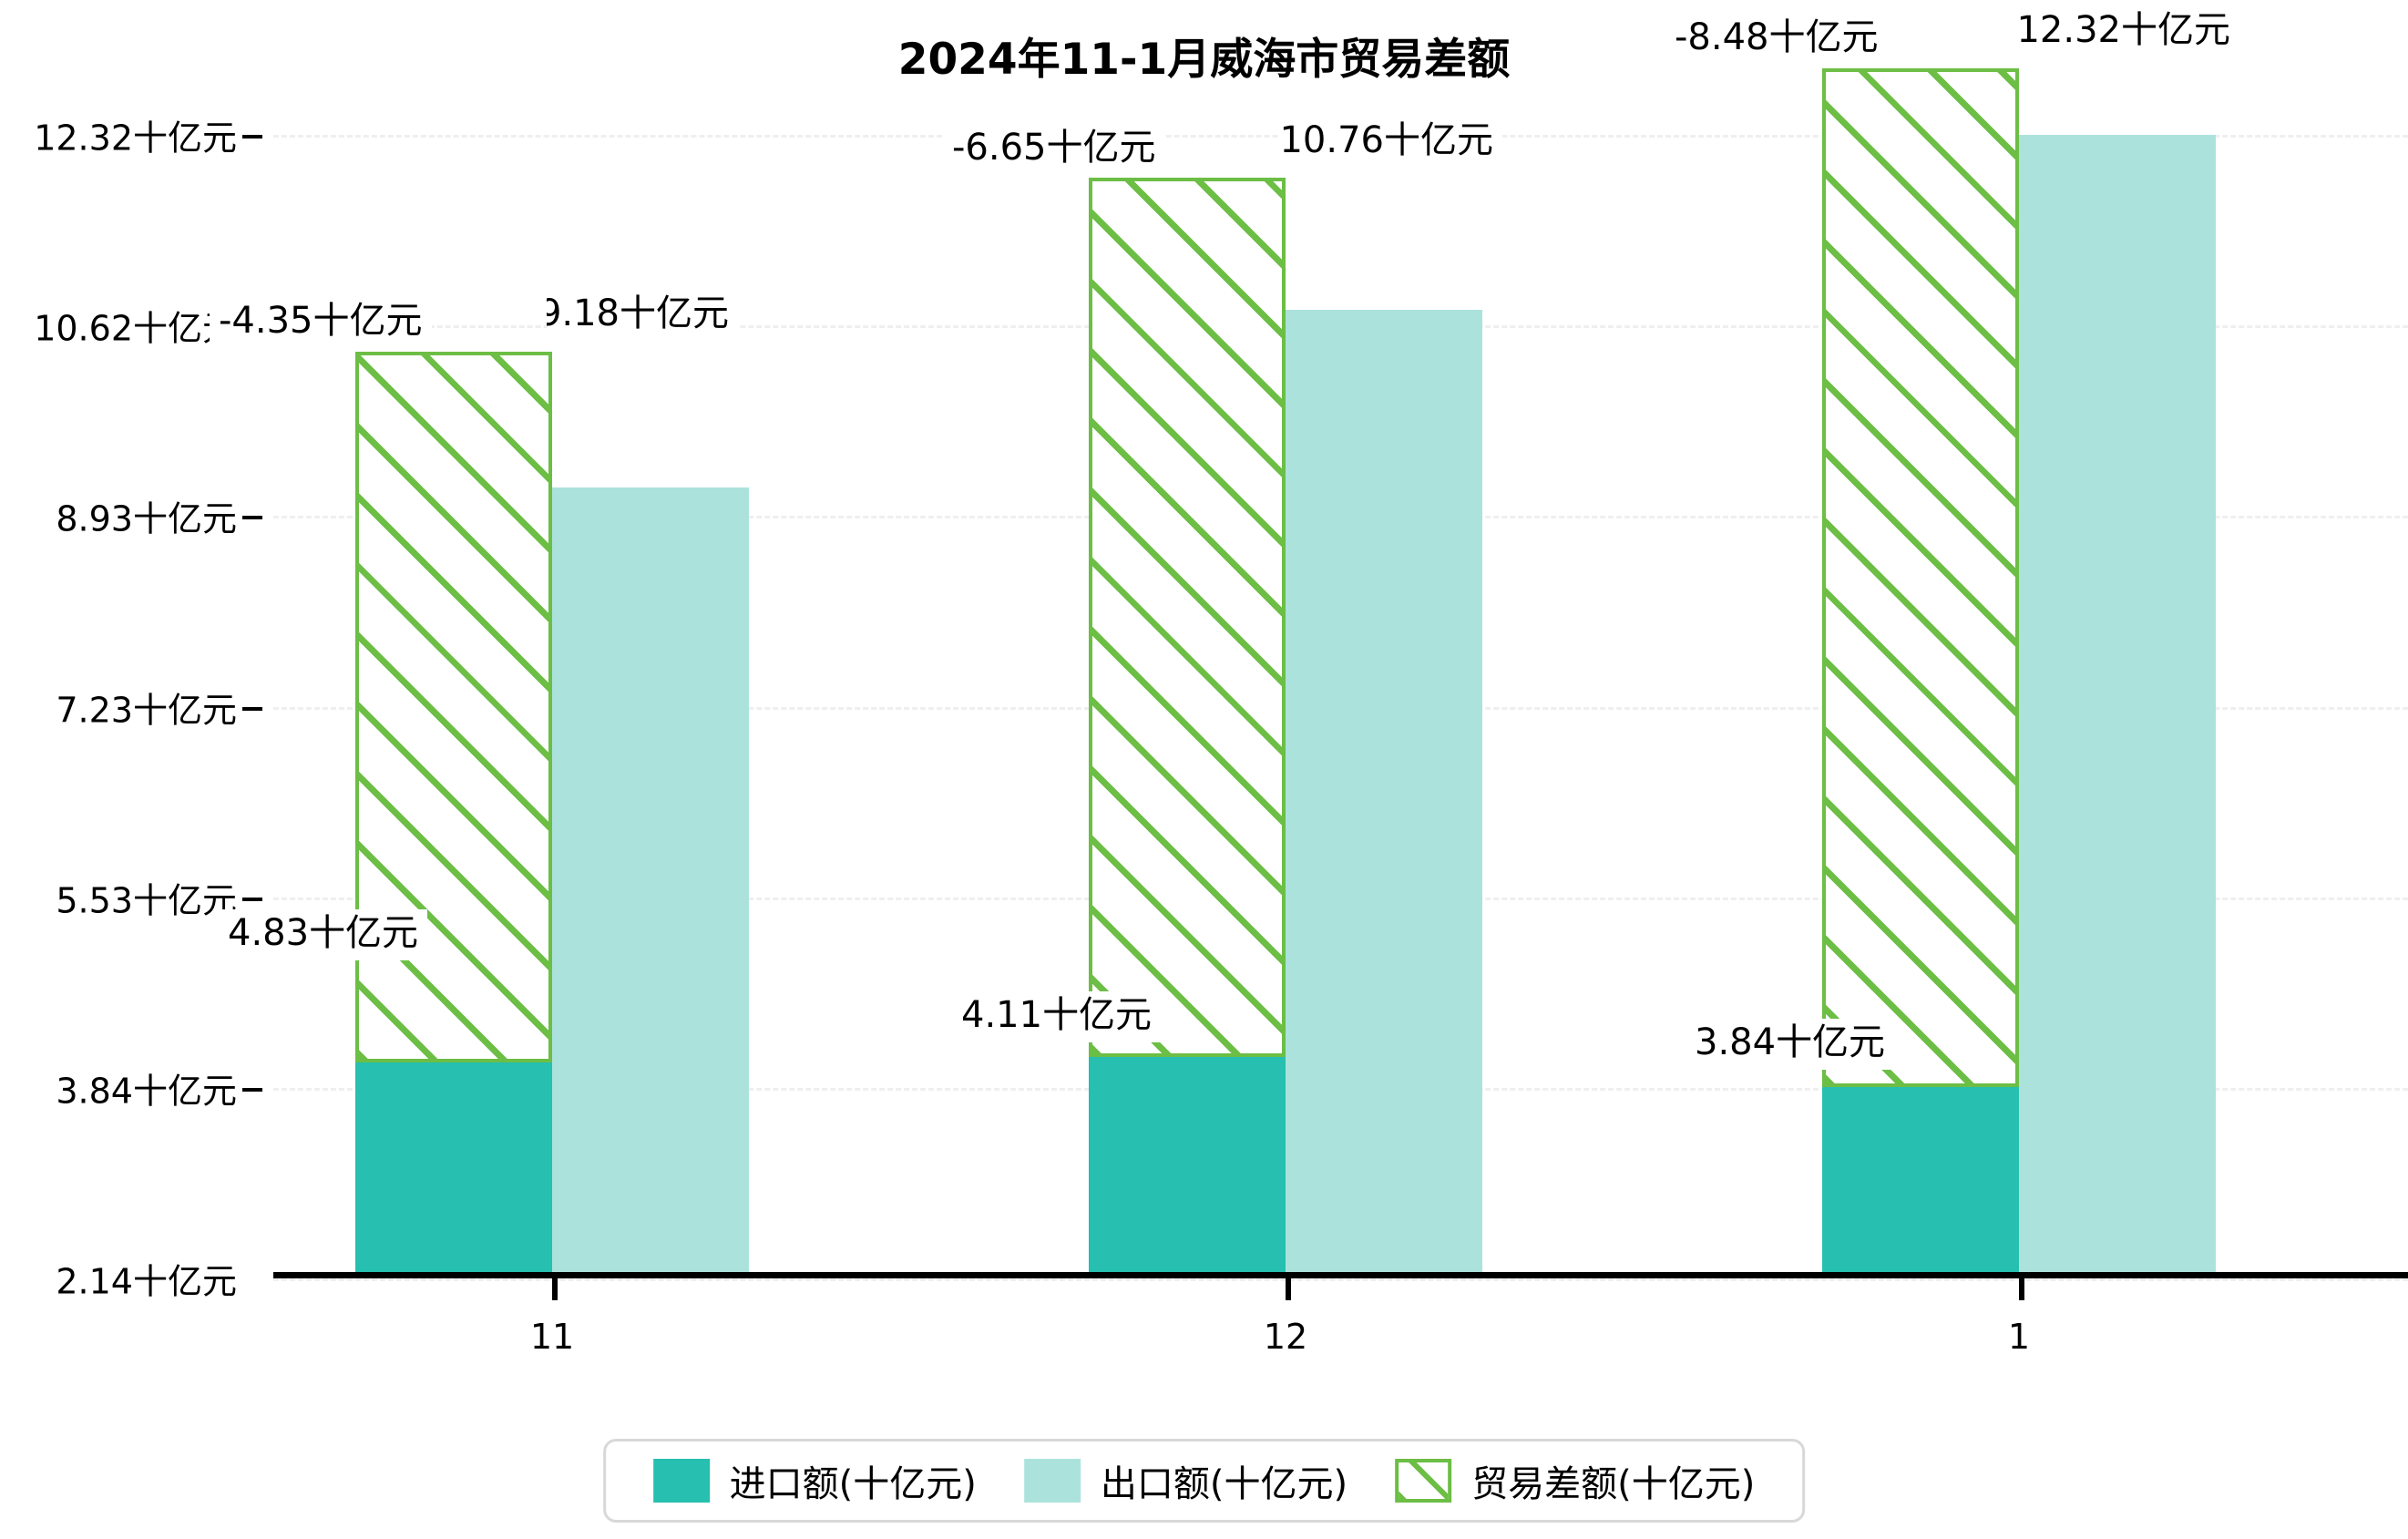 The width and height of the screenshot is (2408, 1539). Describe the element at coordinates (1204, 60) in the screenshot. I see `page-title: 2024年11-1月威海市贸易差额` at that location.